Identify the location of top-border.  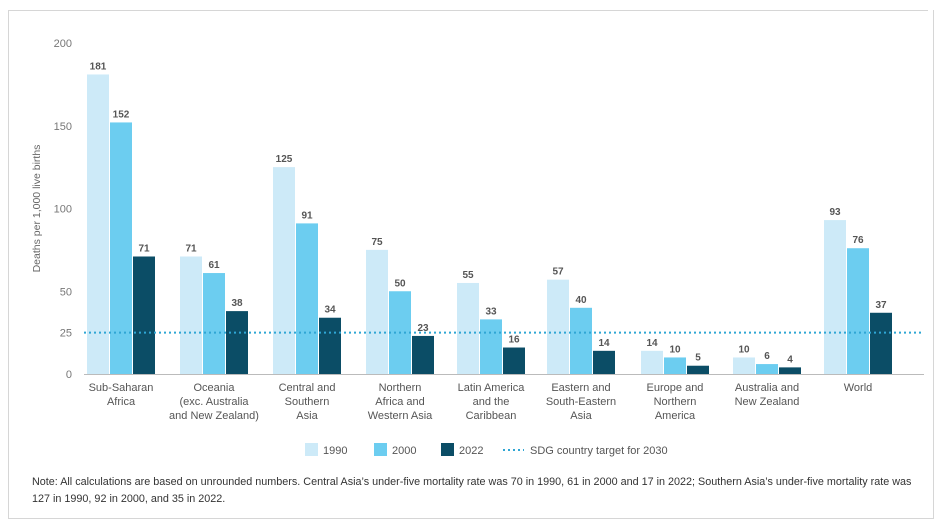
(468, 5).